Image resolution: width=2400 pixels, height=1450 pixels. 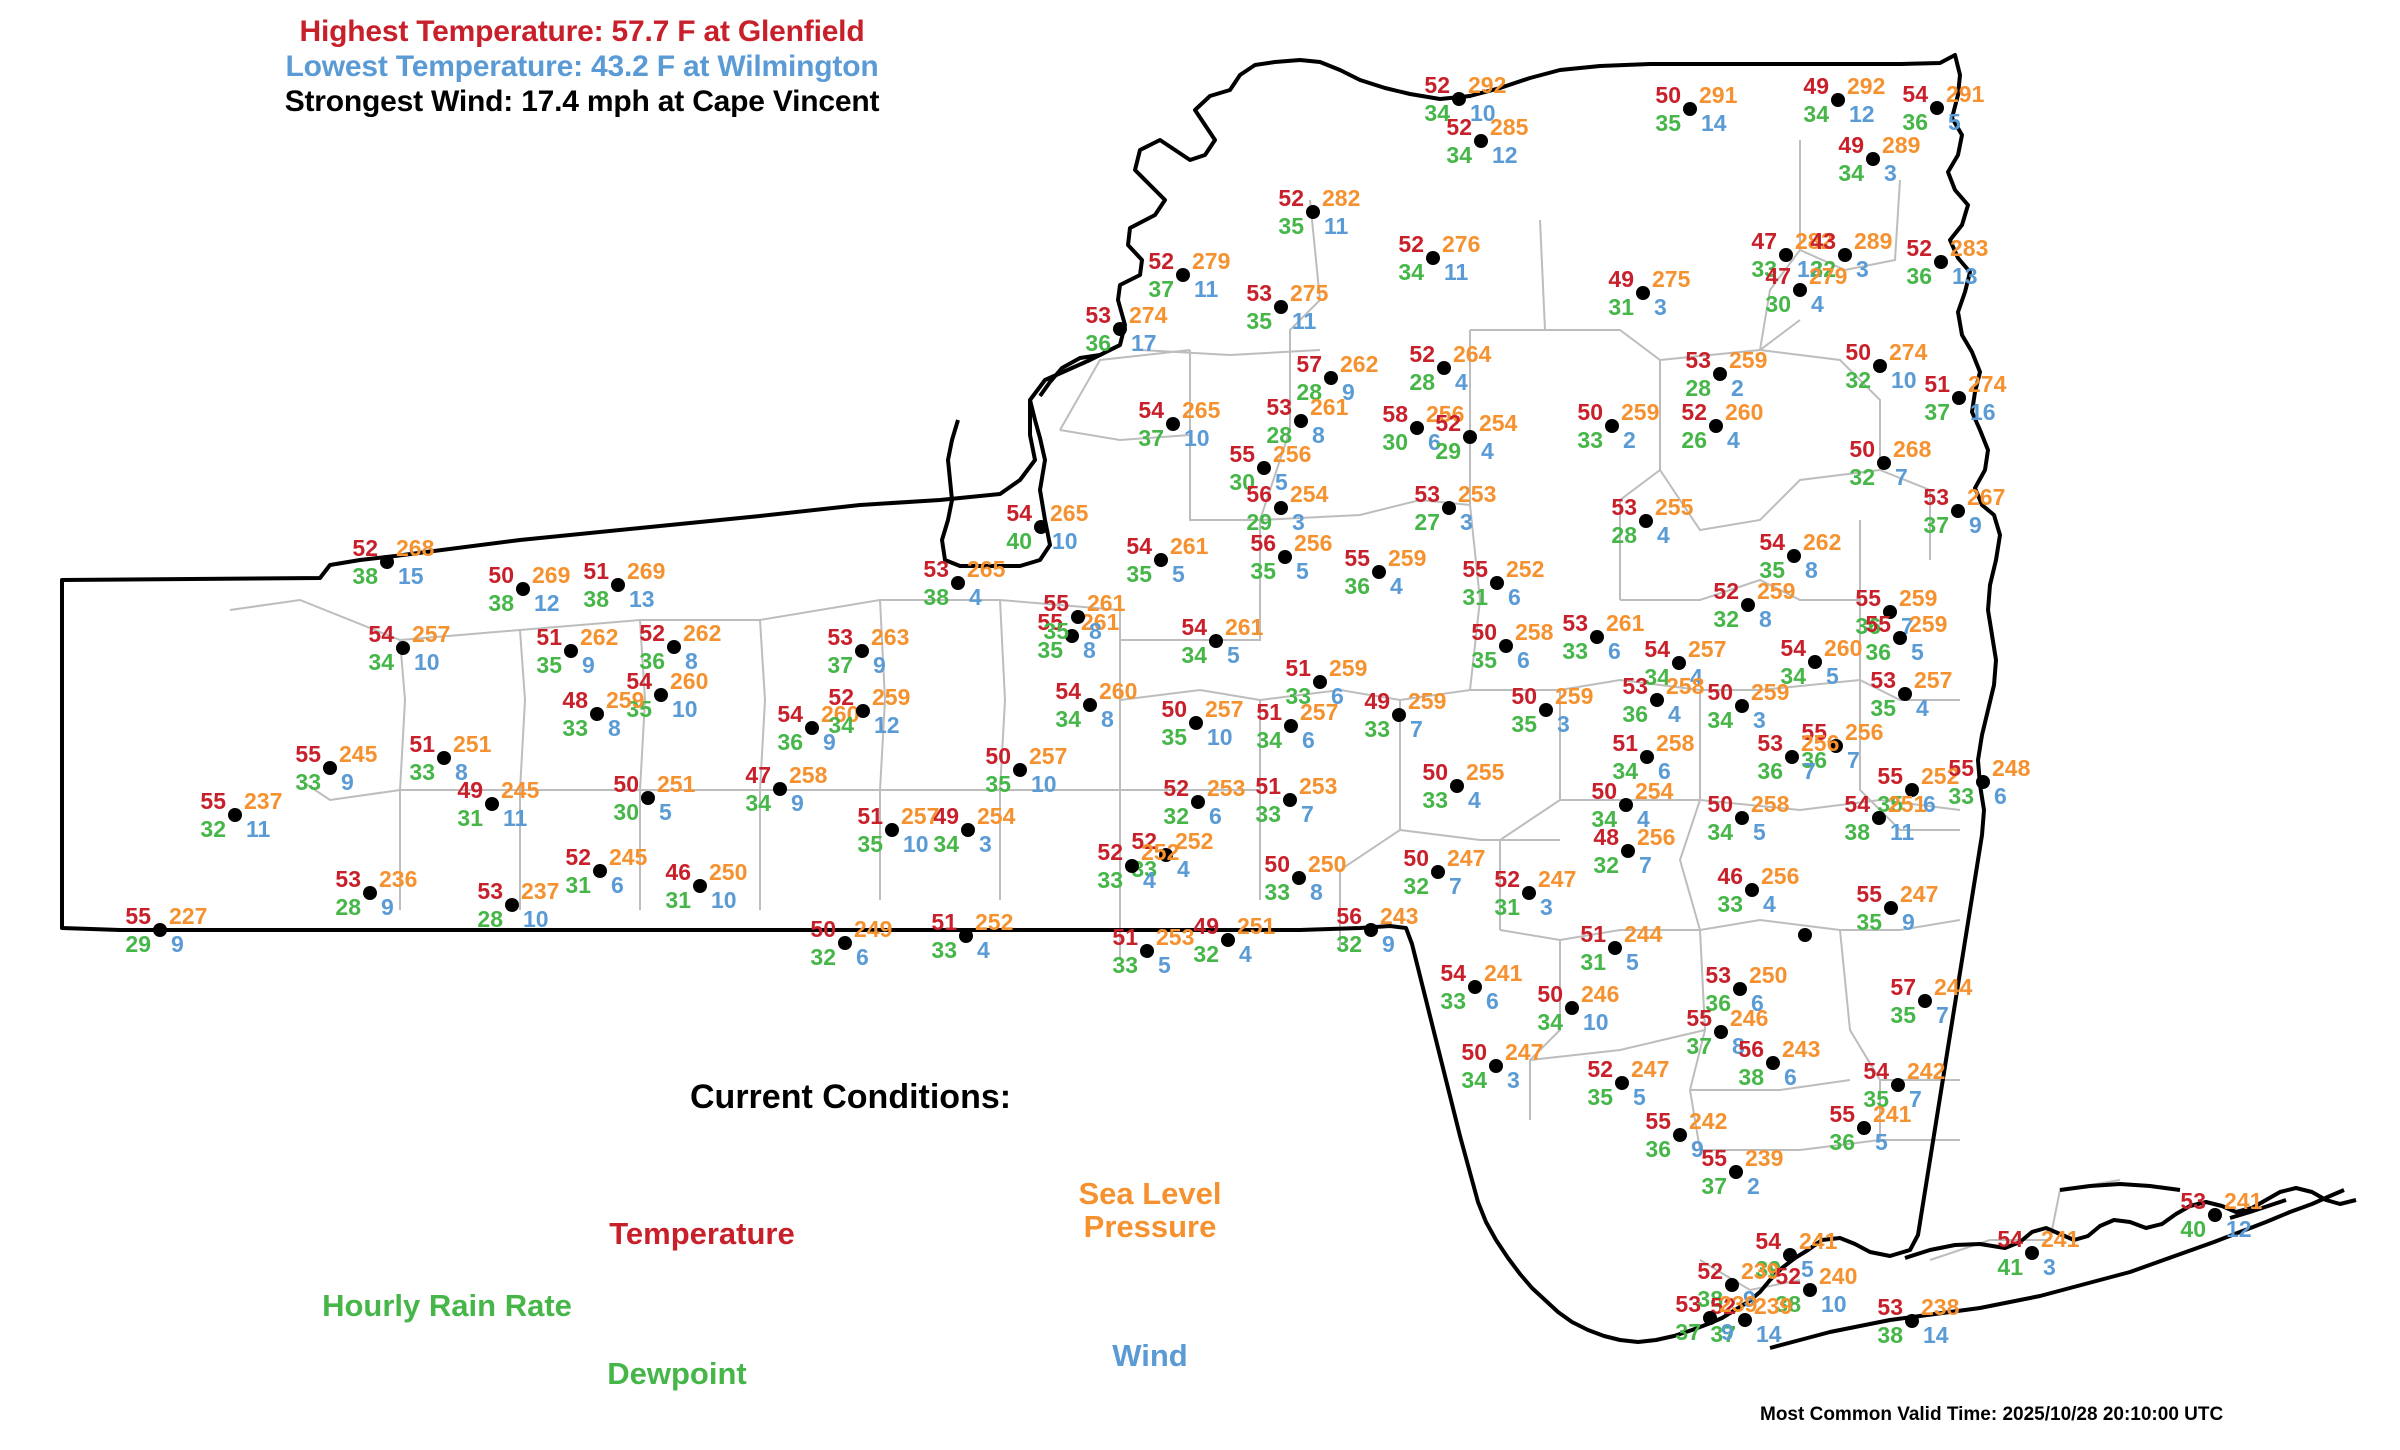 I want to click on station-pressure: 292, so click(x=1487, y=85).